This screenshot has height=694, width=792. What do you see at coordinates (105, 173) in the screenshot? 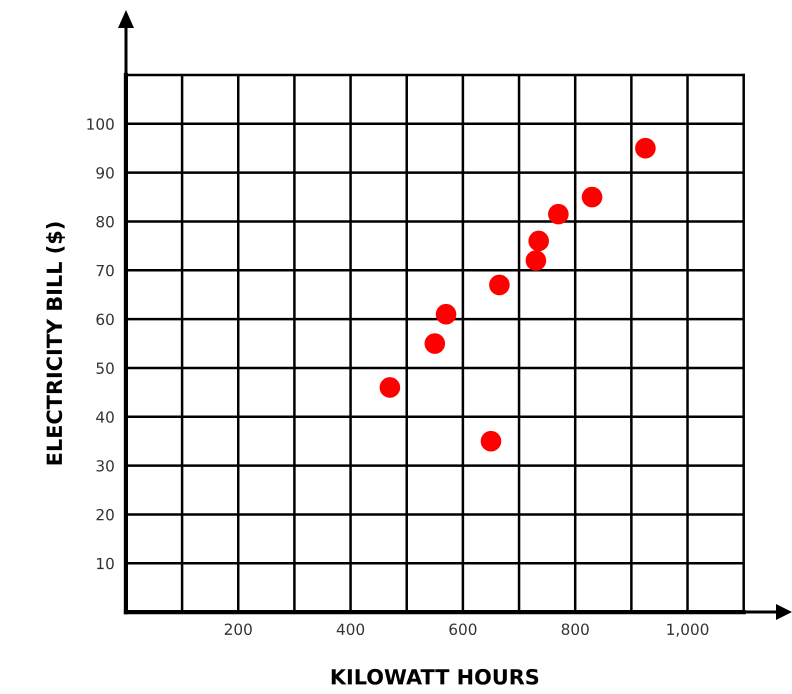
I see `y-tick-label: 90` at bounding box center [105, 173].